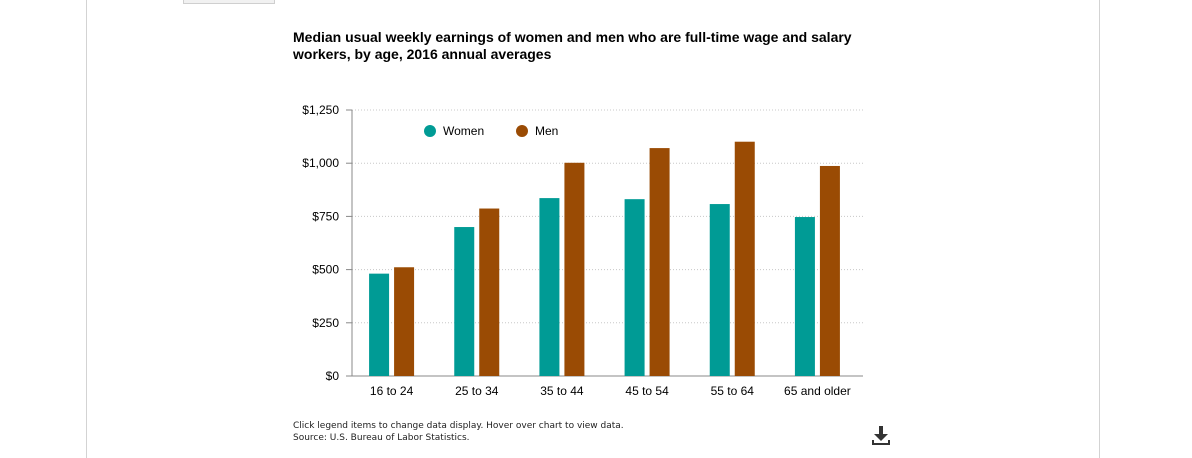 The width and height of the screenshot is (1192, 458). I want to click on legend-label-women: Women, so click(463, 131).